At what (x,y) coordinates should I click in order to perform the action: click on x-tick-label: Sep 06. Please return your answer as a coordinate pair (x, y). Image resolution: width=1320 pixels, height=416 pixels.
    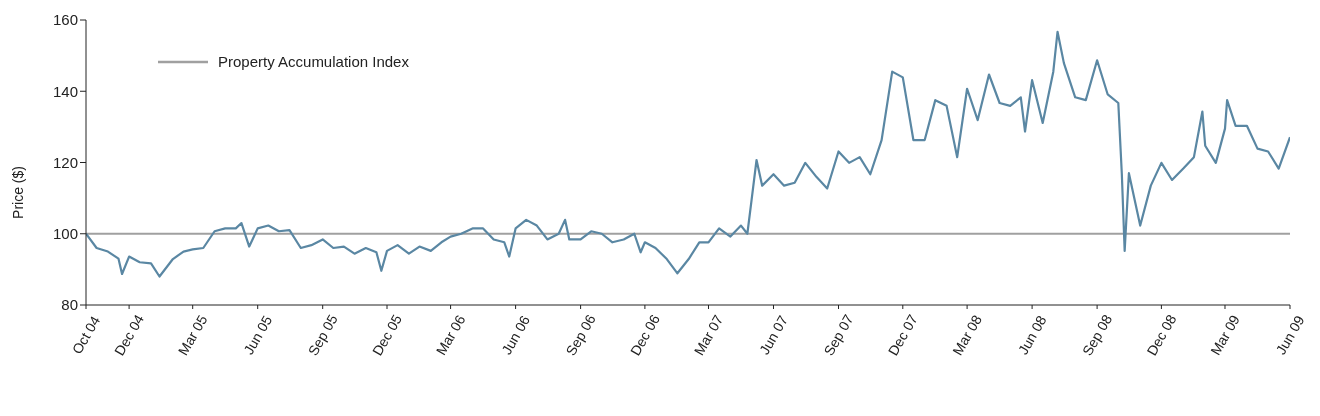
    Looking at the image, I should click on (580, 335).